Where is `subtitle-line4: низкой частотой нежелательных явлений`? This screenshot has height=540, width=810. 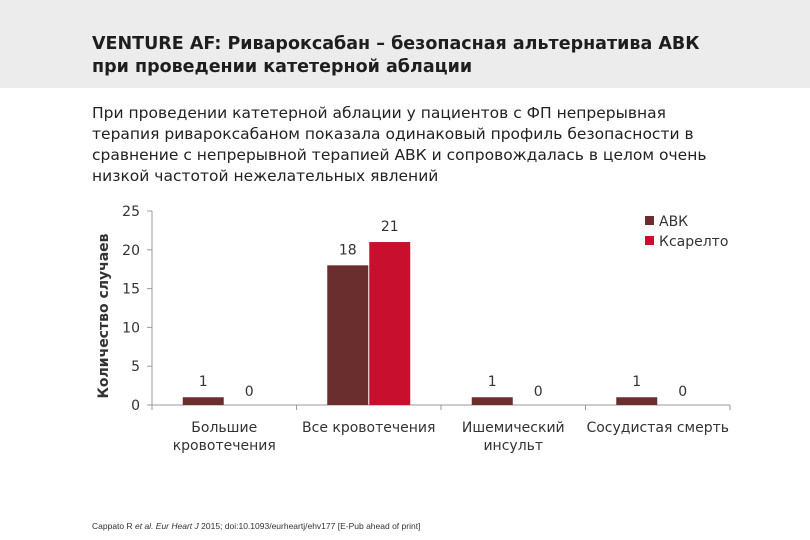
subtitle-line4: низкой частотой нежелательных явлений is located at coordinates (265, 176).